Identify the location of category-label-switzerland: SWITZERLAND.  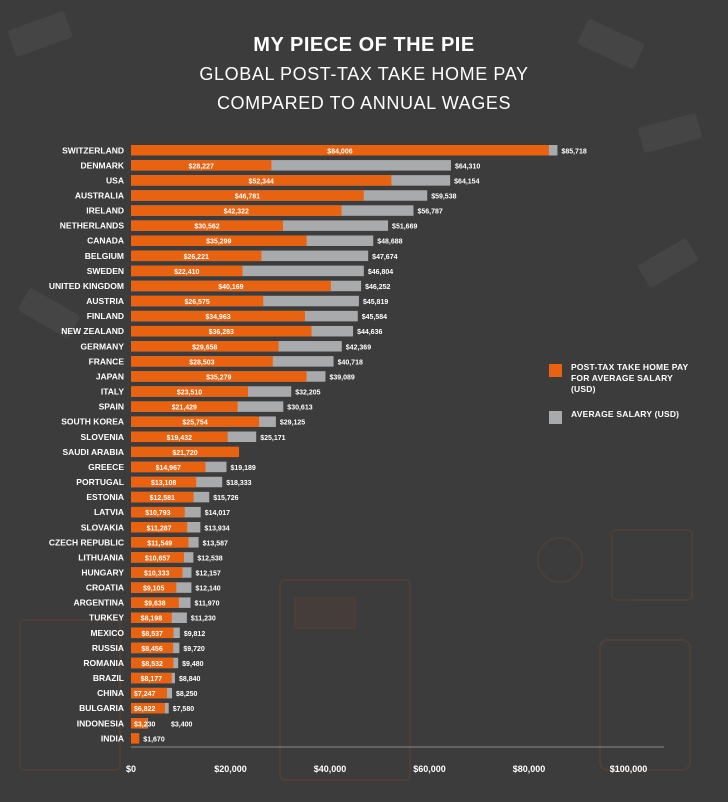
(93, 150).